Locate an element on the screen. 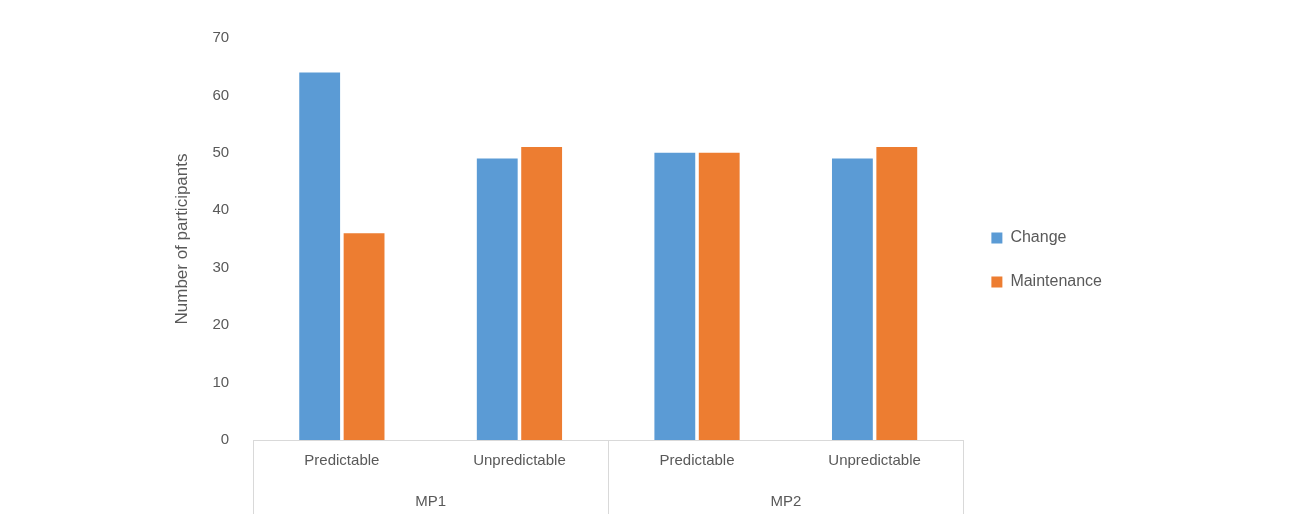  text: MP1 is located at coordinates (431, 501).